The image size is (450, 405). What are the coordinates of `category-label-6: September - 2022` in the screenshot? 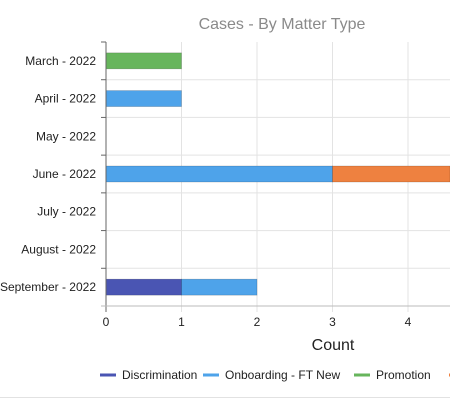 It's located at (48, 287).